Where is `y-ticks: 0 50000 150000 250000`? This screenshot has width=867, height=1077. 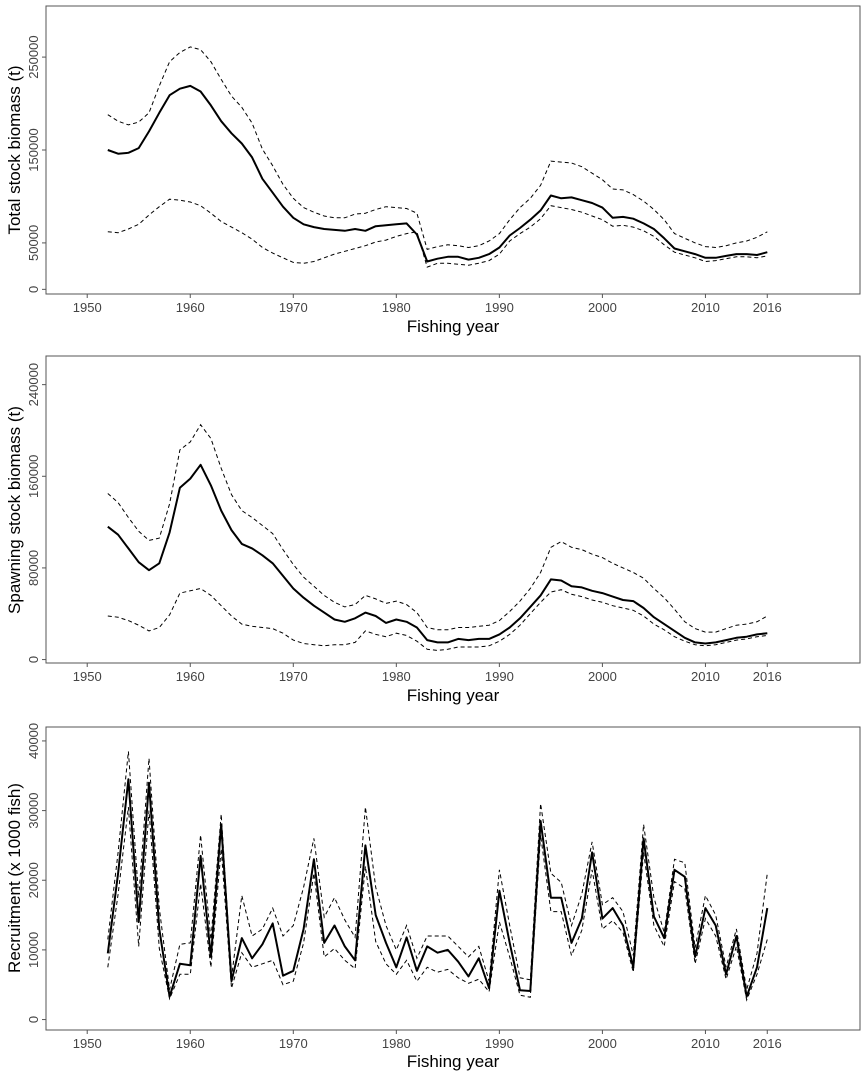
y-ticks: 0 50000 150000 250000 is located at coordinates (36, 164).